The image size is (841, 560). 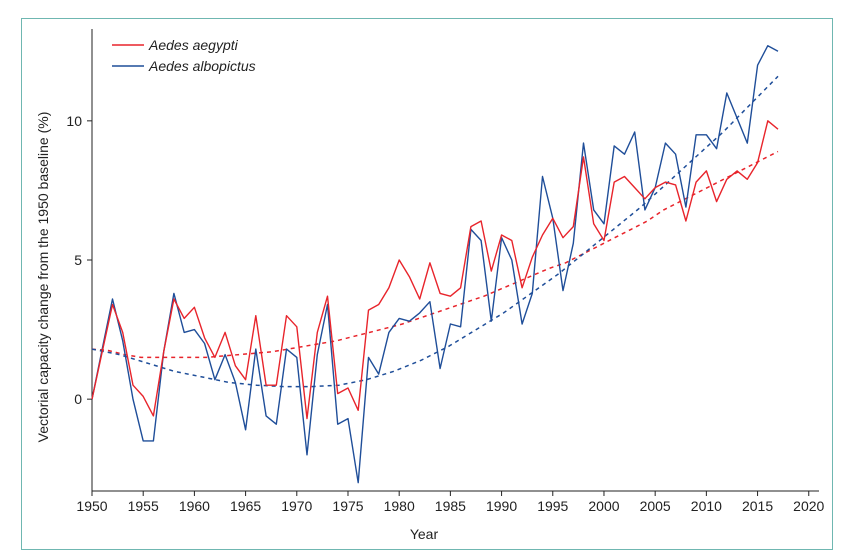 I want to click on legend: Aedes aegypti Aedes albopictus, so click(x=184, y=55).